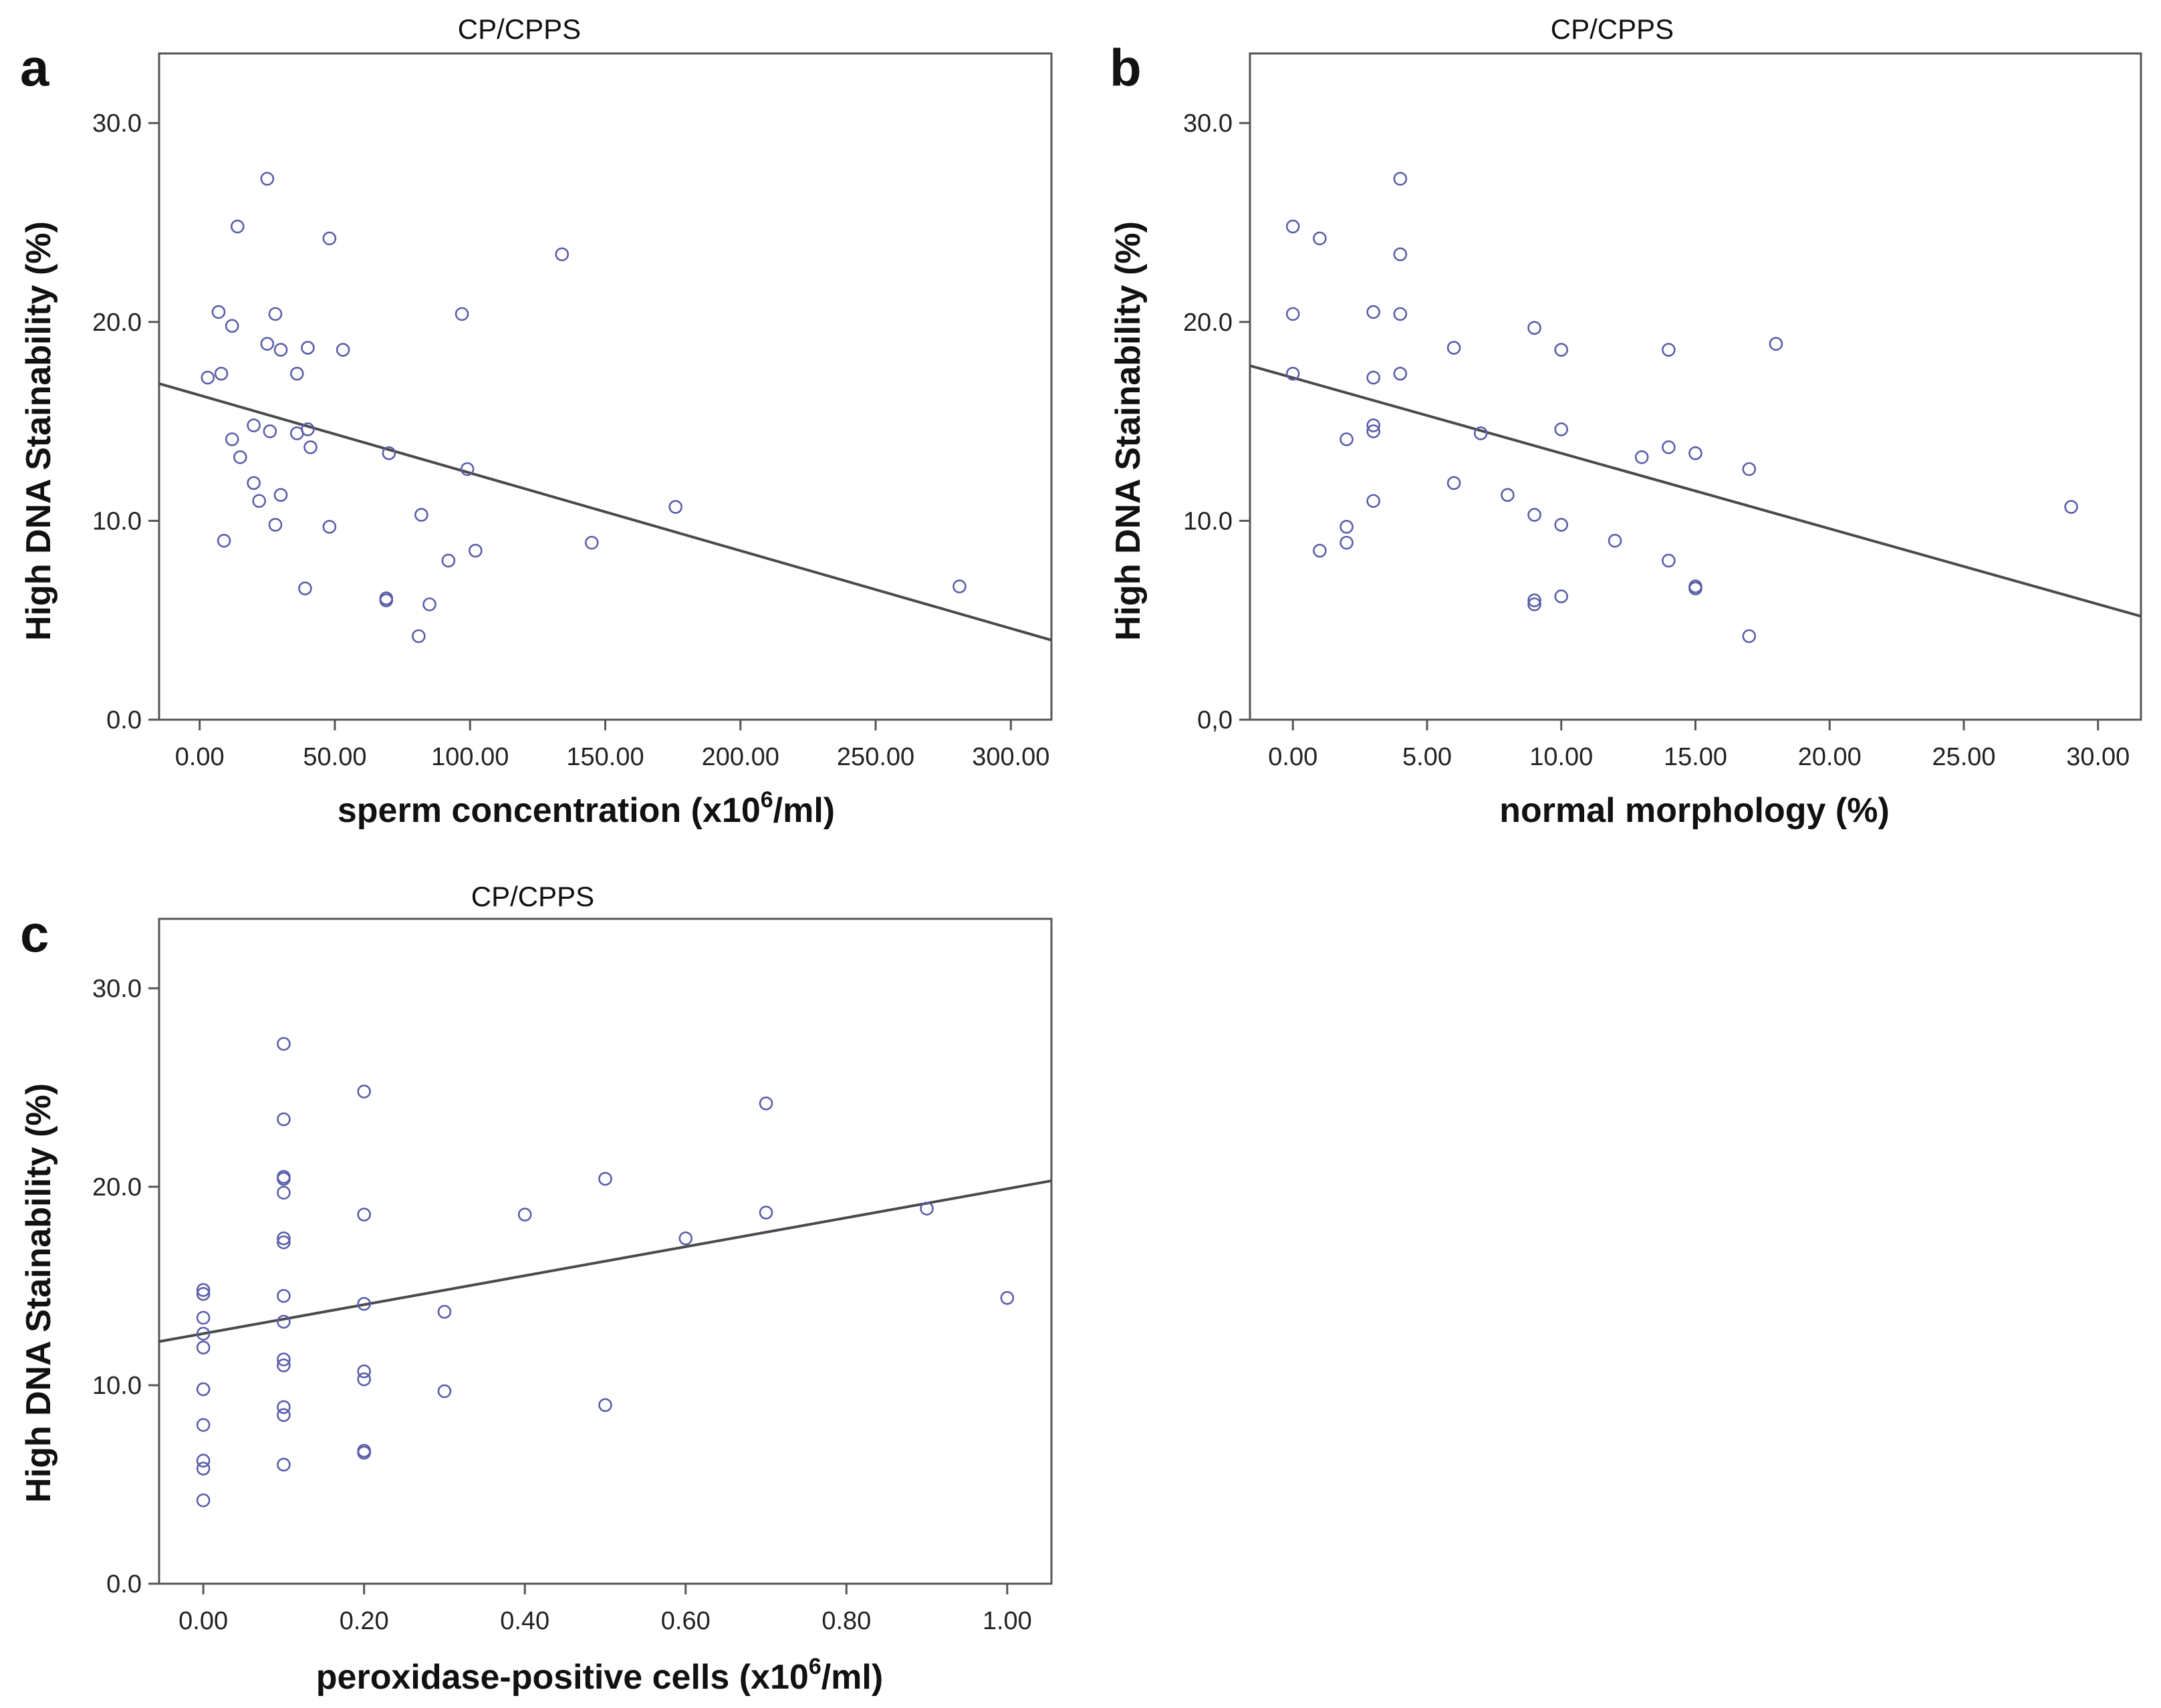 The height and width of the screenshot is (1708, 2161). Describe the element at coordinates (117, 521) in the screenshot. I see `y-tick-label-a: 10.0` at that location.